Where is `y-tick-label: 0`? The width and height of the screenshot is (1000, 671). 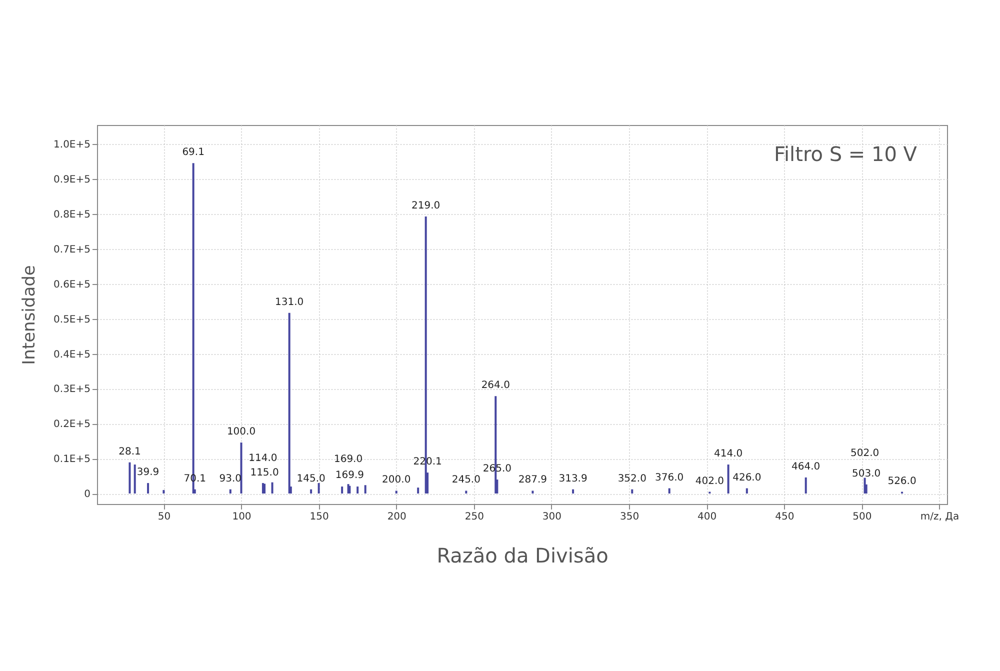
y-tick-label: 0 is located at coordinates (87, 494).